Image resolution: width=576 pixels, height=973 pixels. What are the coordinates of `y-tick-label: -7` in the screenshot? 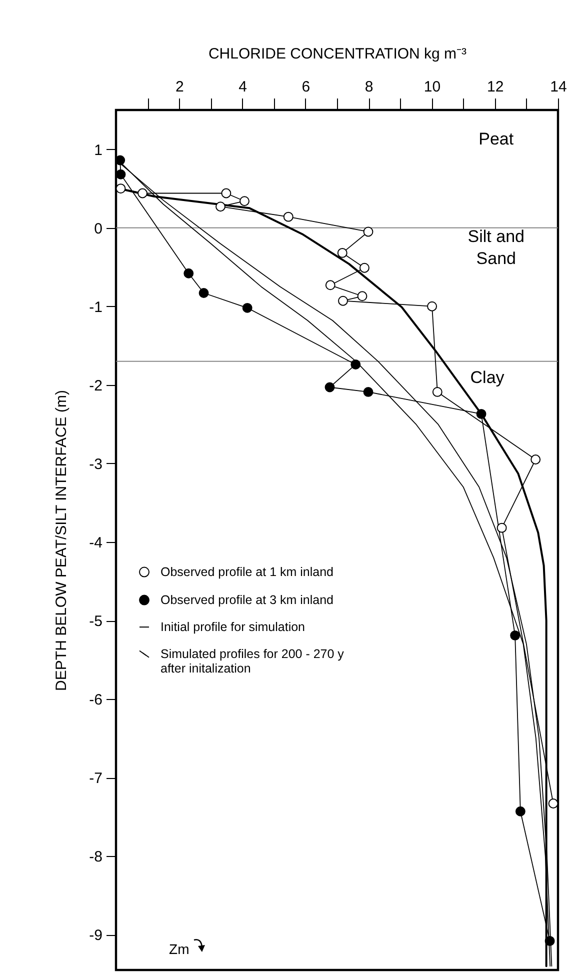 It's located at (95, 779).